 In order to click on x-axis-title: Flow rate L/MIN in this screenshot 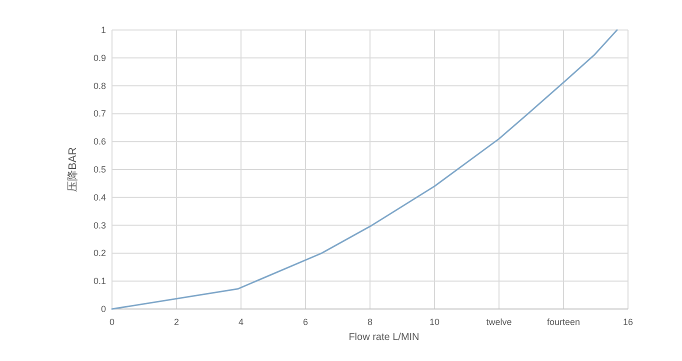, I will do `click(384, 337)`.